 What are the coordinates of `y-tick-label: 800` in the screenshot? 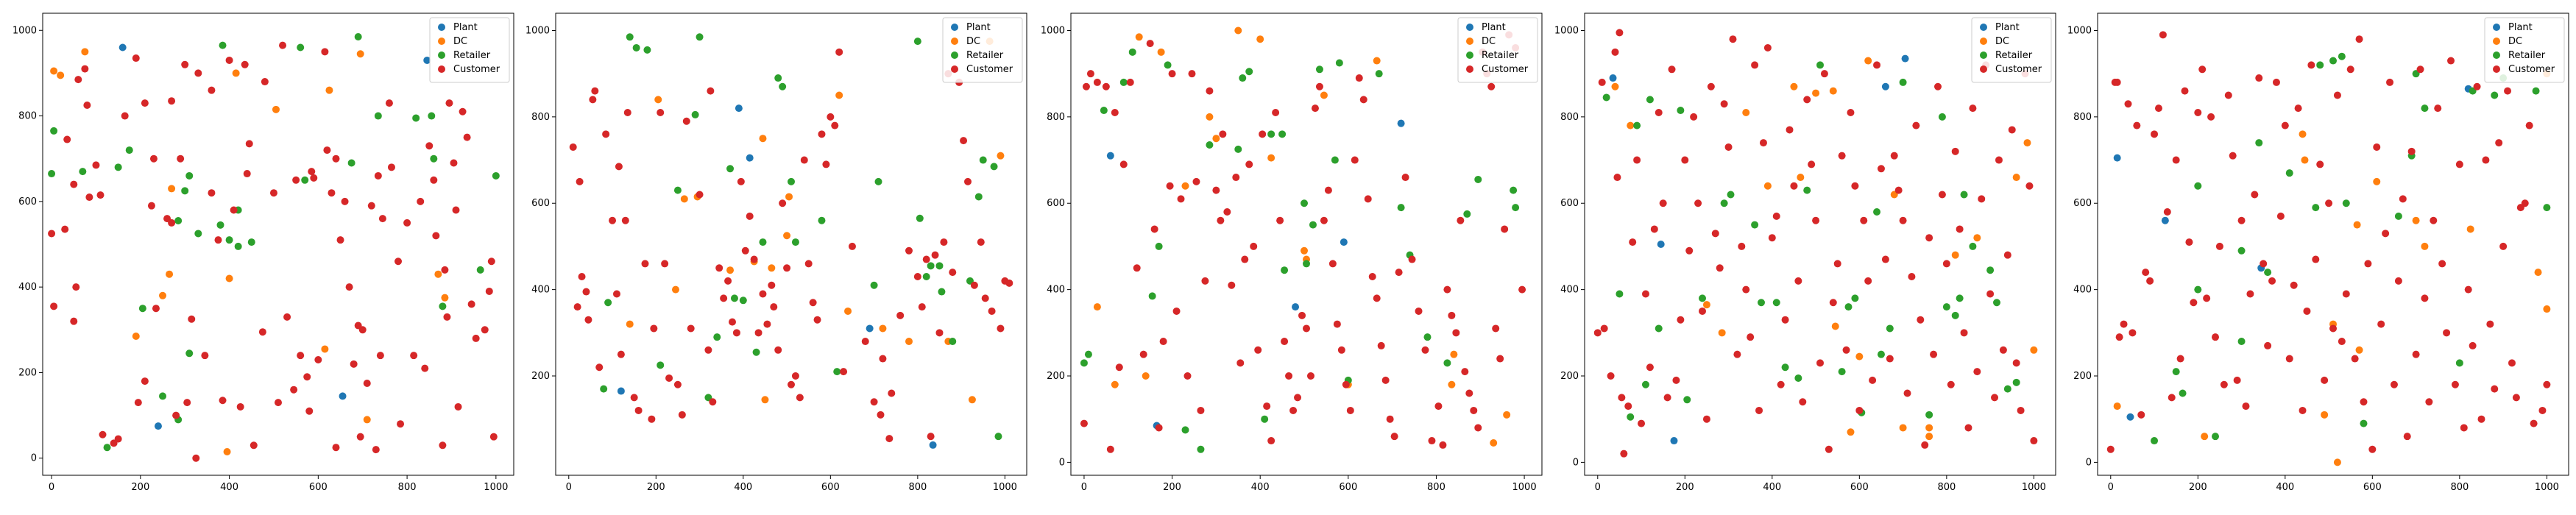 It's located at (1569, 118).